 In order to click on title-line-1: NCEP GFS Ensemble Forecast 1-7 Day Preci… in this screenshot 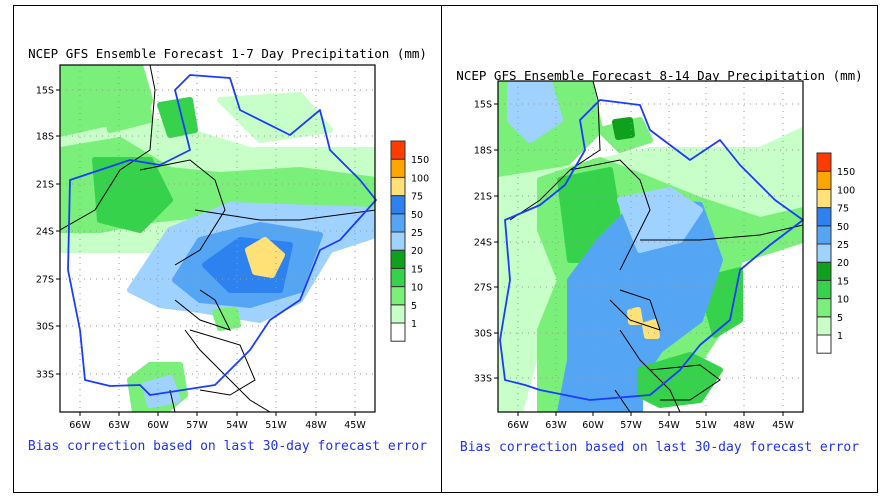, I will do `click(227, 53)`.